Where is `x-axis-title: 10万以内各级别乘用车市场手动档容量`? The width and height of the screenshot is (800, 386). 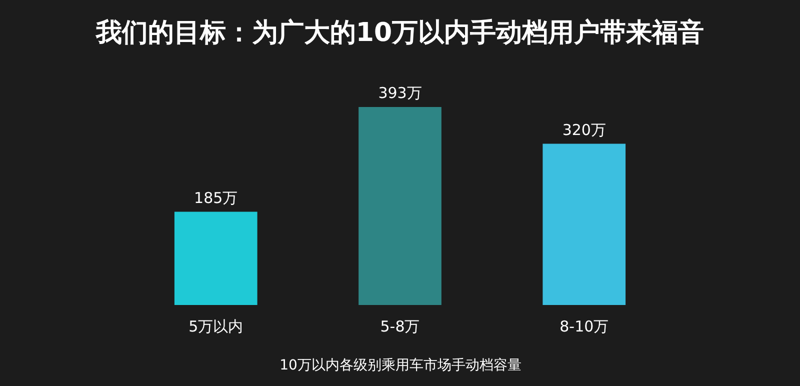
x-axis-title: 10万以内各级别乘用车市场手动档容量 is located at coordinates (401, 366).